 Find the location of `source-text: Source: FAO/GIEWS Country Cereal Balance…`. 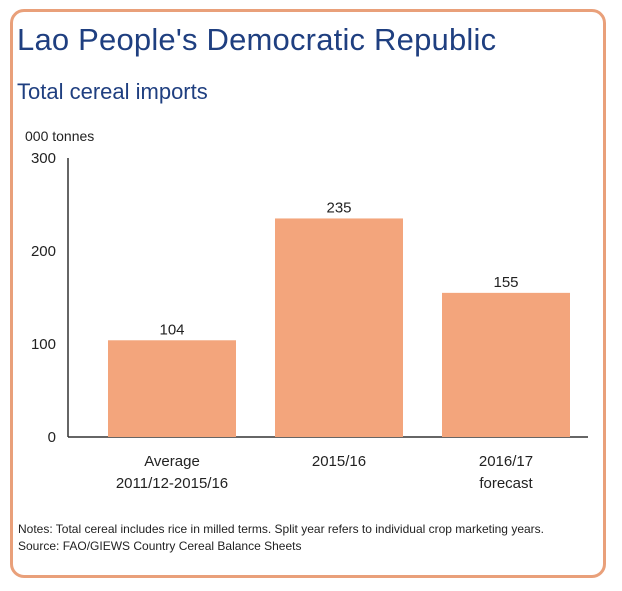

source-text: Source: FAO/GIEWS Country Cereal Balance… is located at coordinates (160, 546).